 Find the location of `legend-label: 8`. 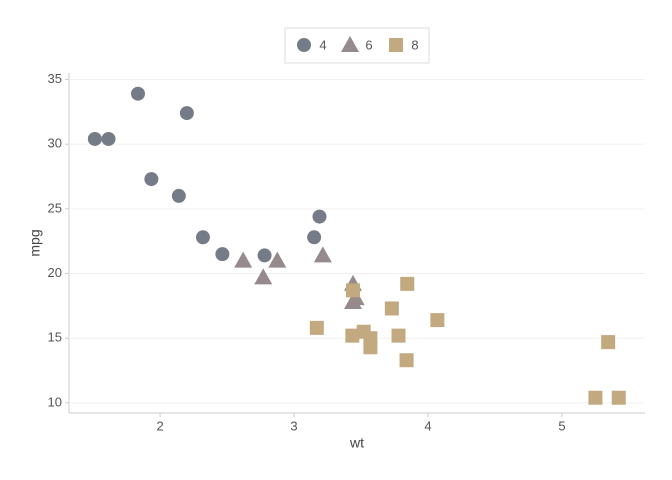

legend-label: 8 is located at coordinates (414, 44).